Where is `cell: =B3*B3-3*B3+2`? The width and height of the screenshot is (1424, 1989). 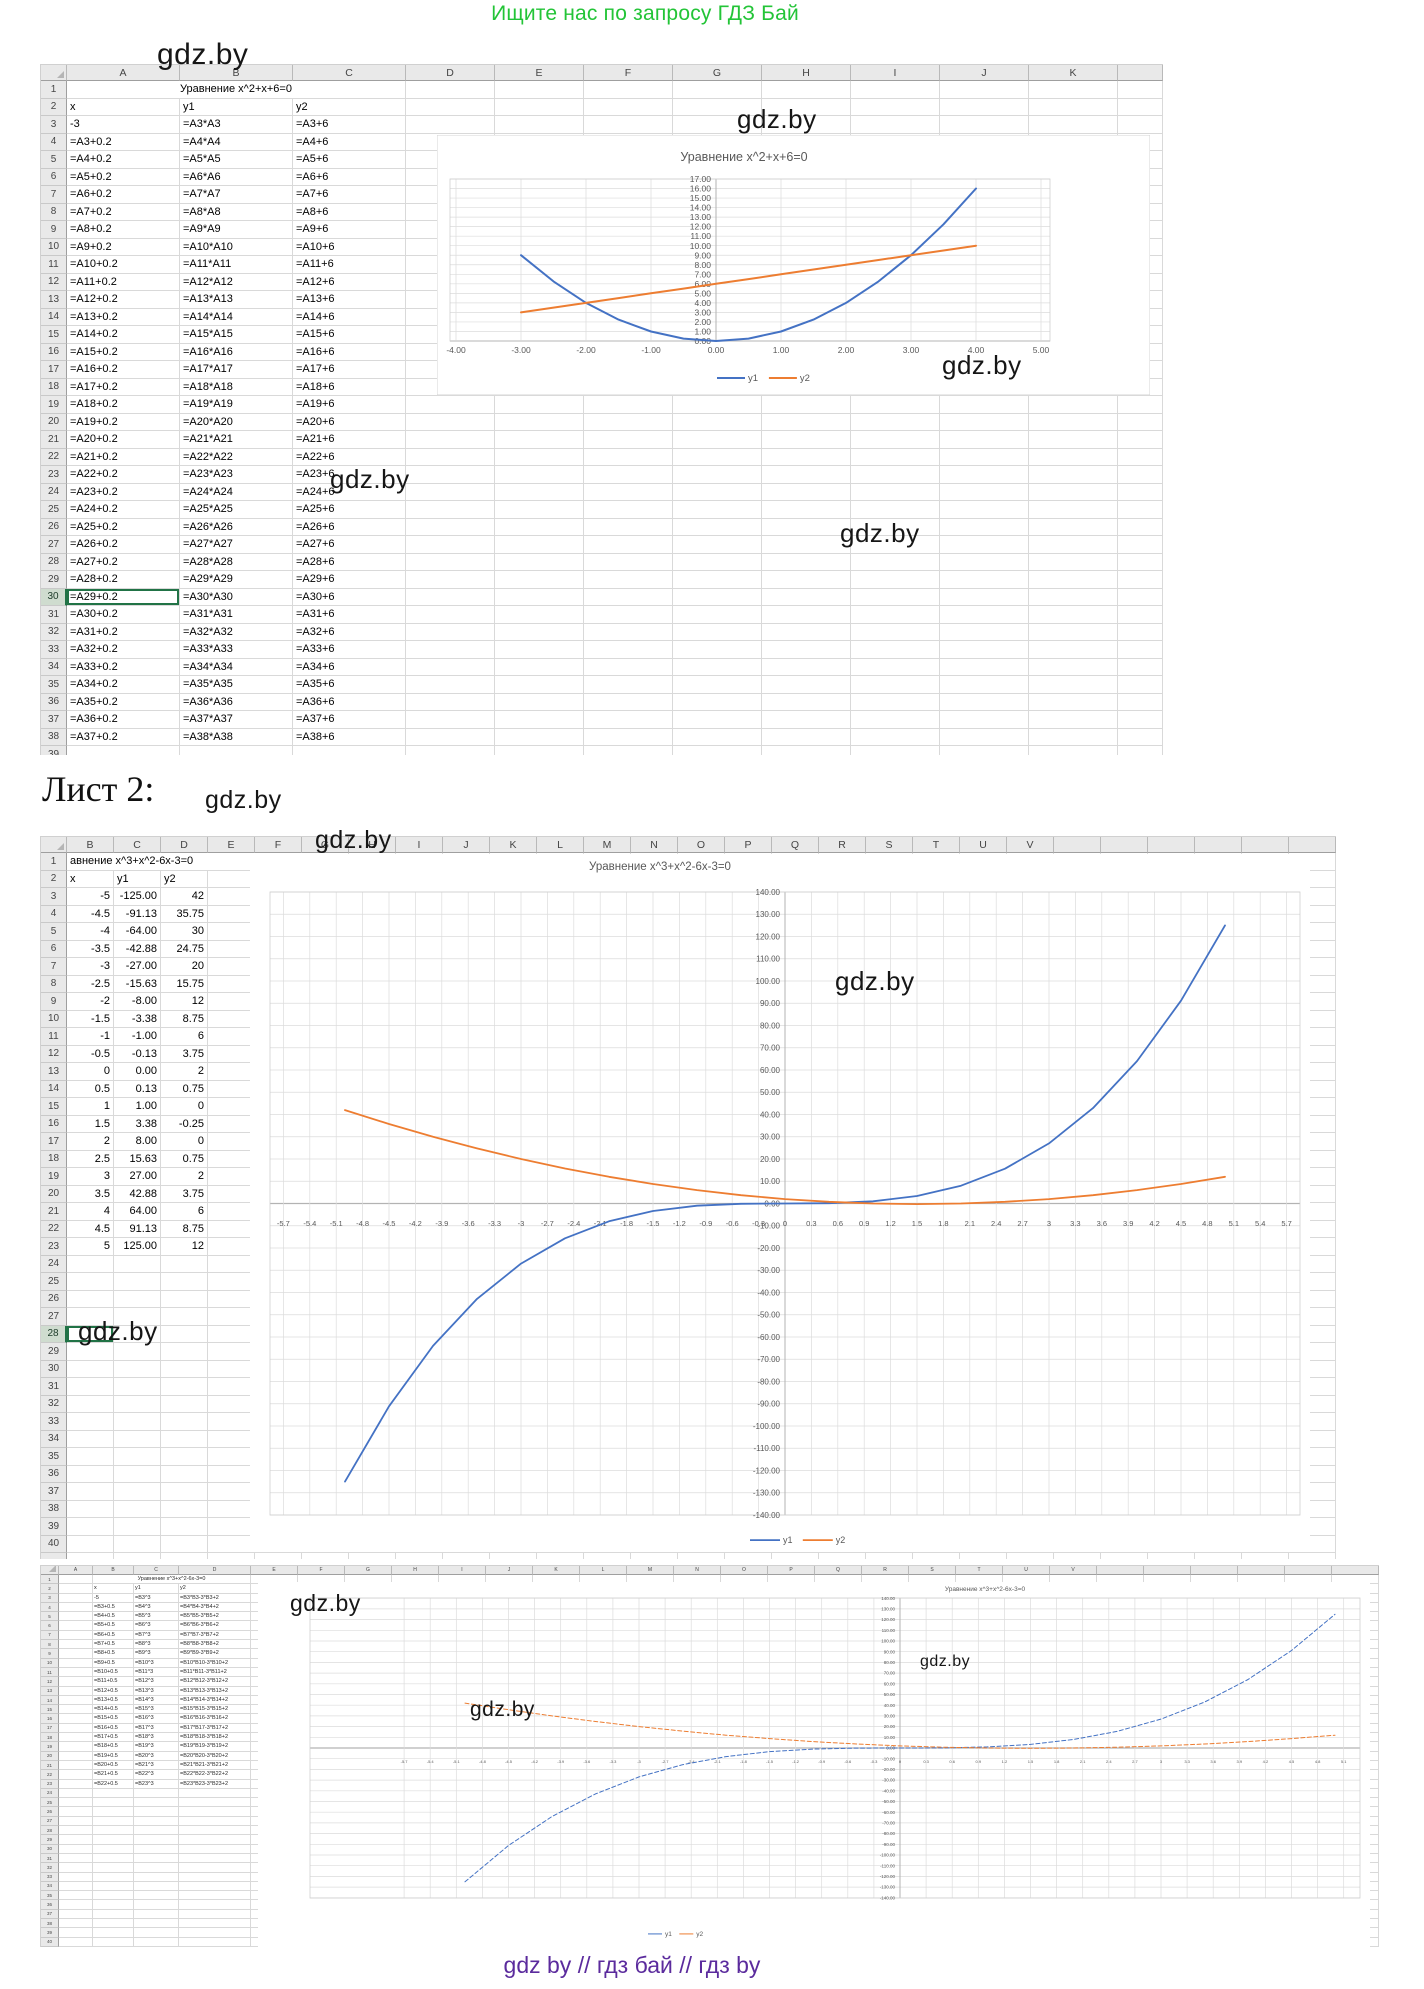 cell: =B3*B3-3*B3+2 is located at coordinates (215, 1598).